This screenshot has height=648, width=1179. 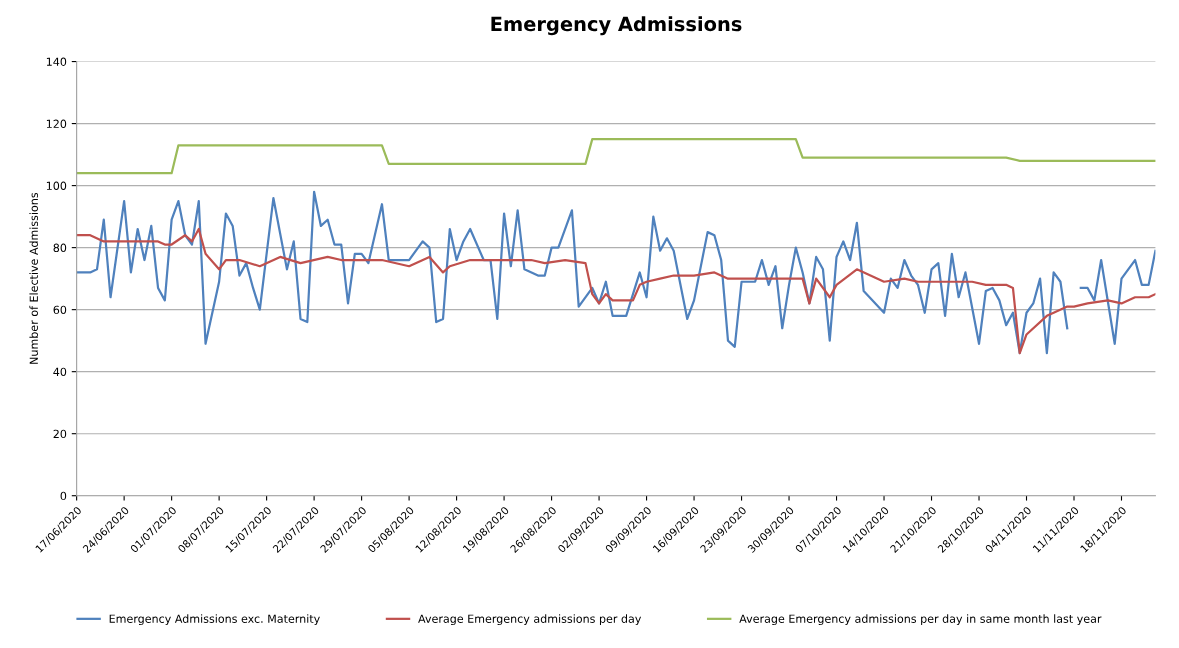 I want to click on y-tick-label: 120, so click(x=56, y=123).